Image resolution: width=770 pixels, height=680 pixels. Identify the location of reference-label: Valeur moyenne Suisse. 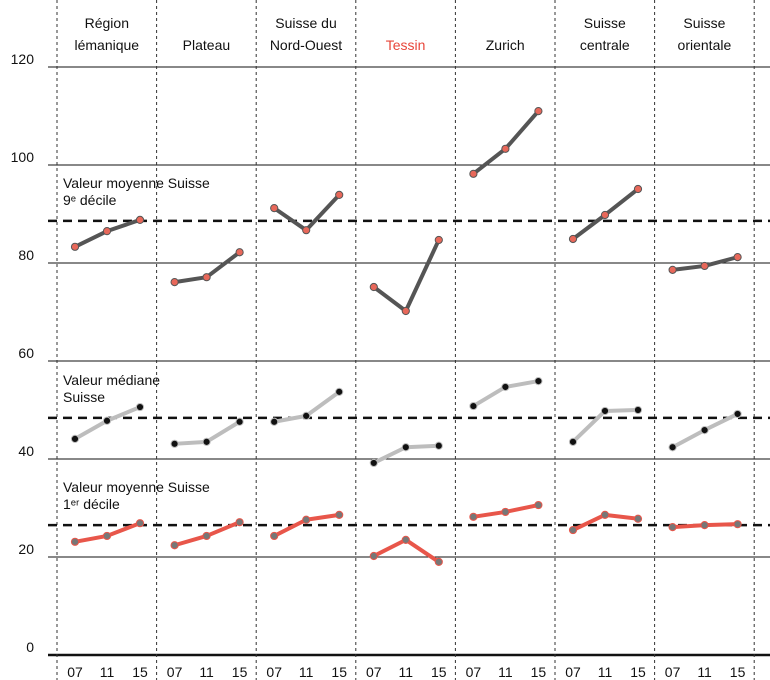
(136, 487).